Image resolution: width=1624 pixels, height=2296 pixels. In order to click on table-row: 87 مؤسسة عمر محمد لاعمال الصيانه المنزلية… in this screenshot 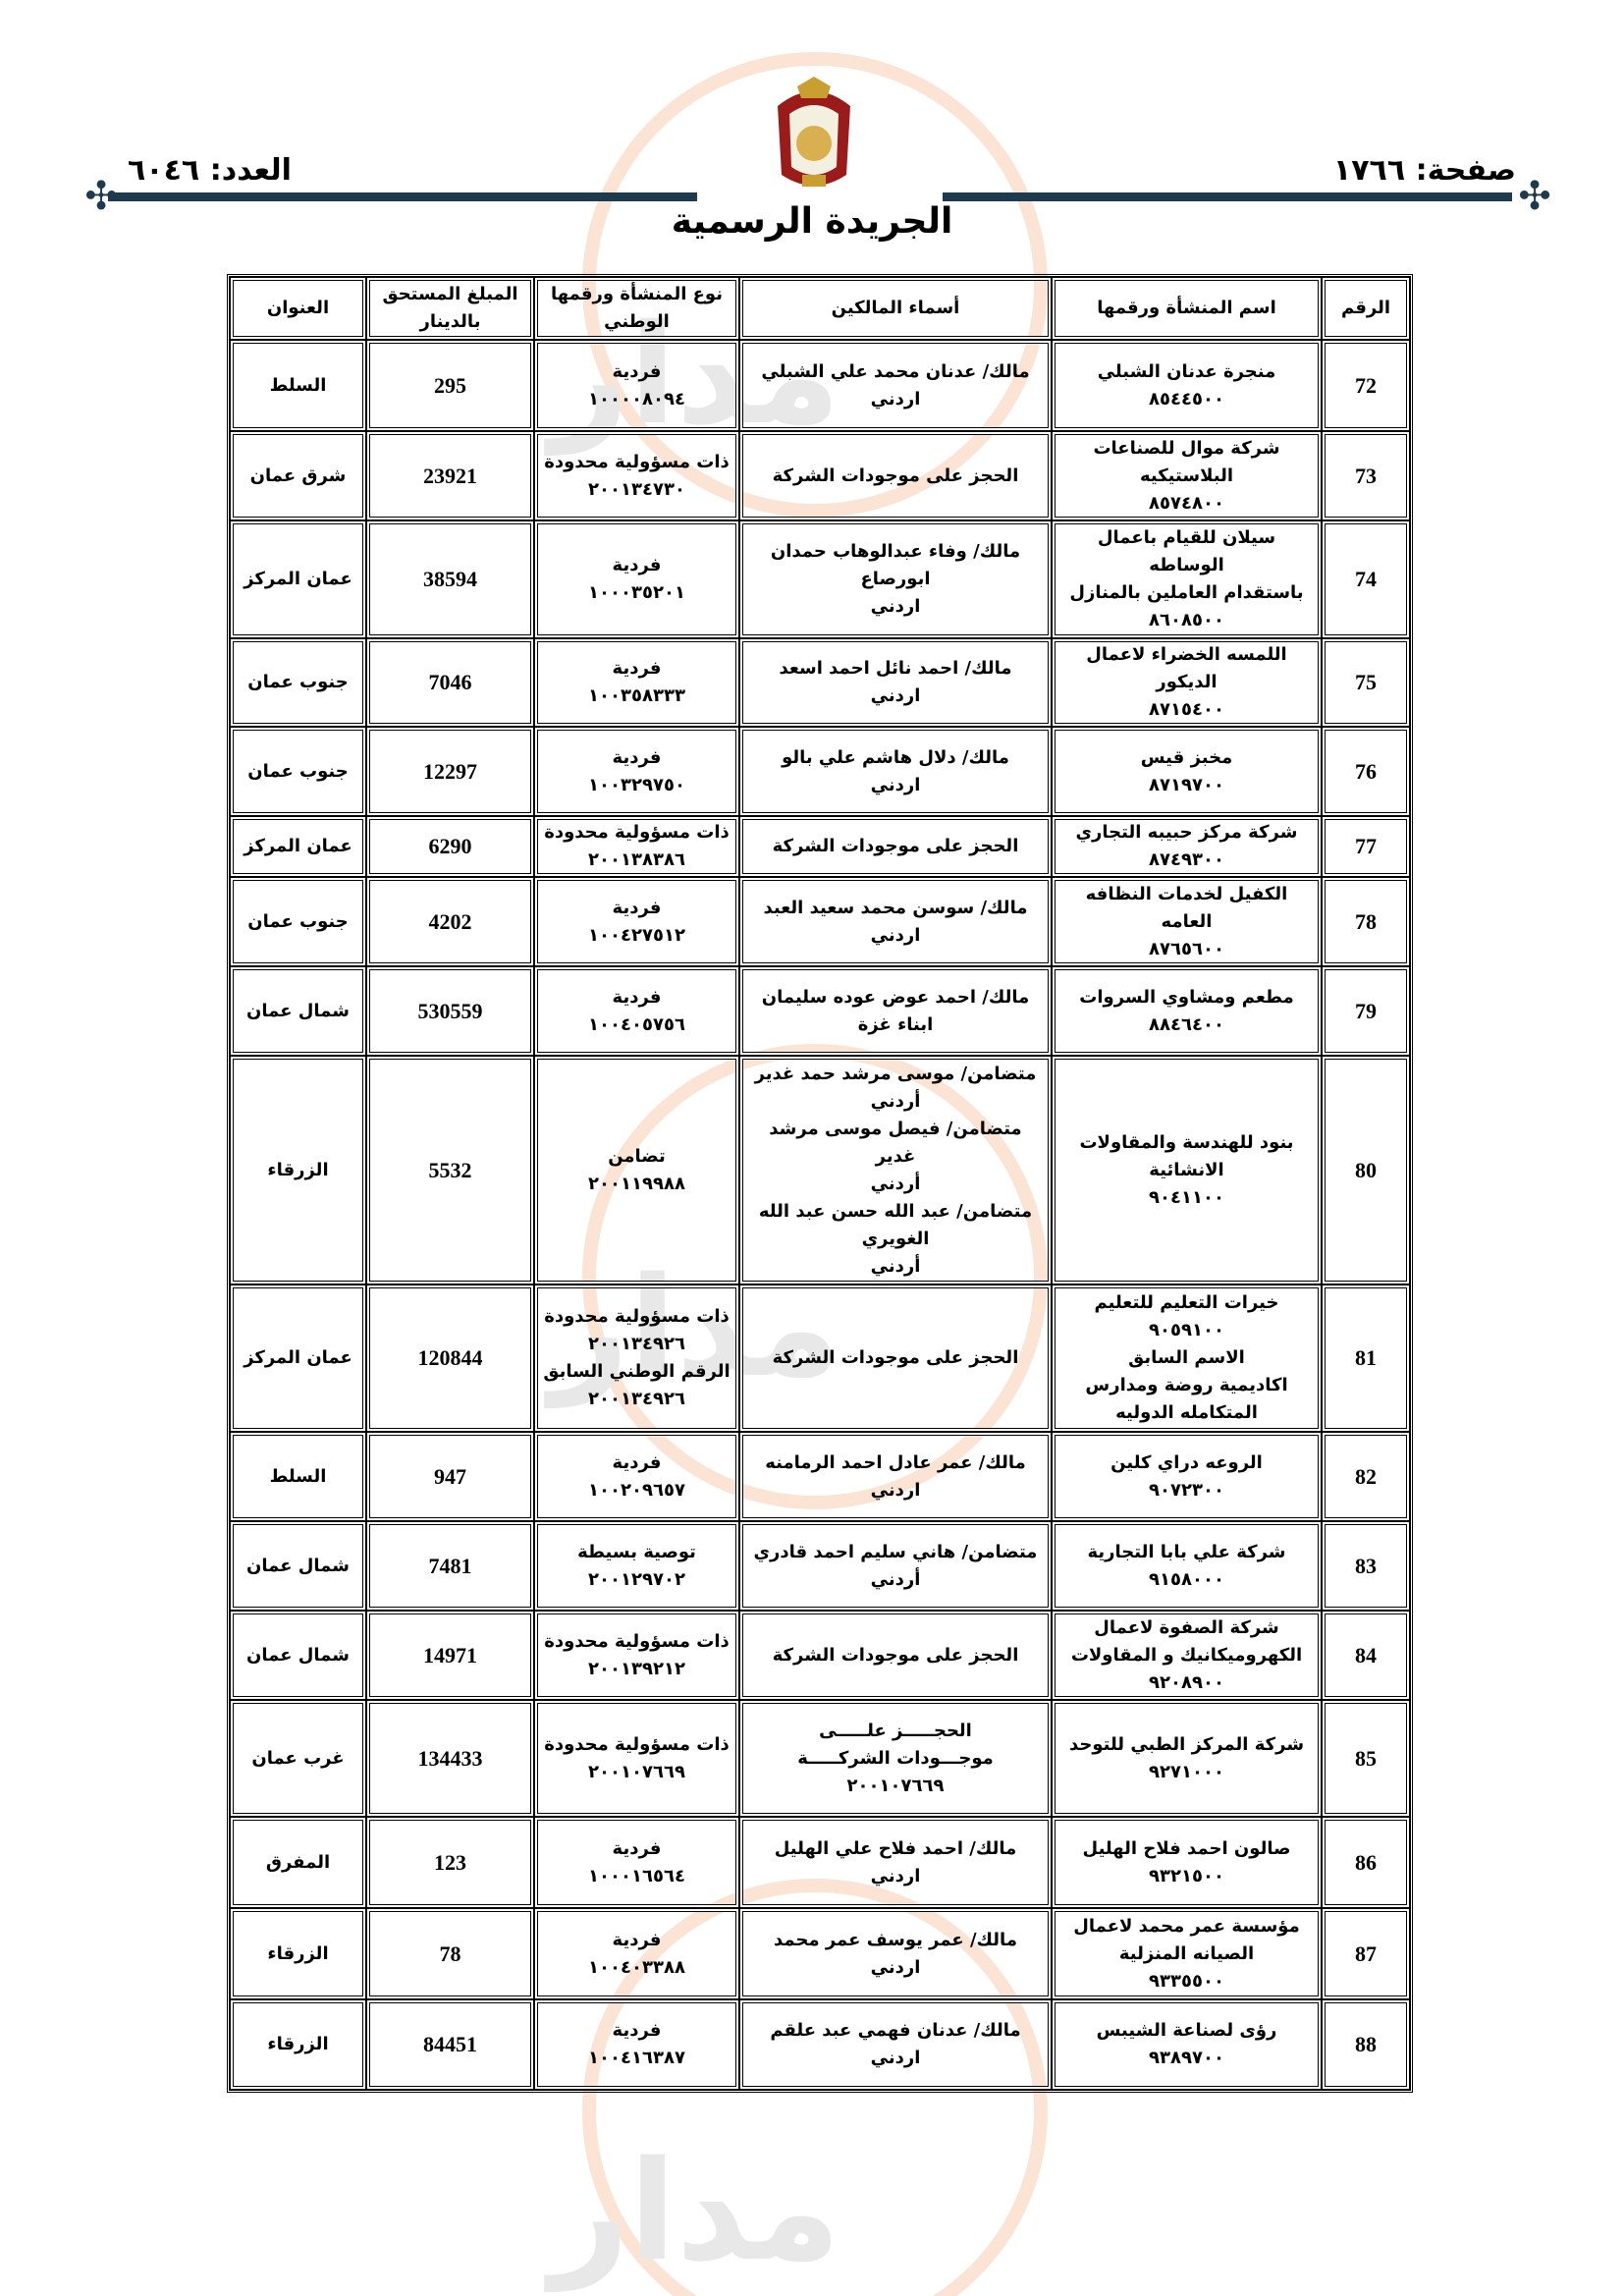, I will do `click(820, 1953)`.